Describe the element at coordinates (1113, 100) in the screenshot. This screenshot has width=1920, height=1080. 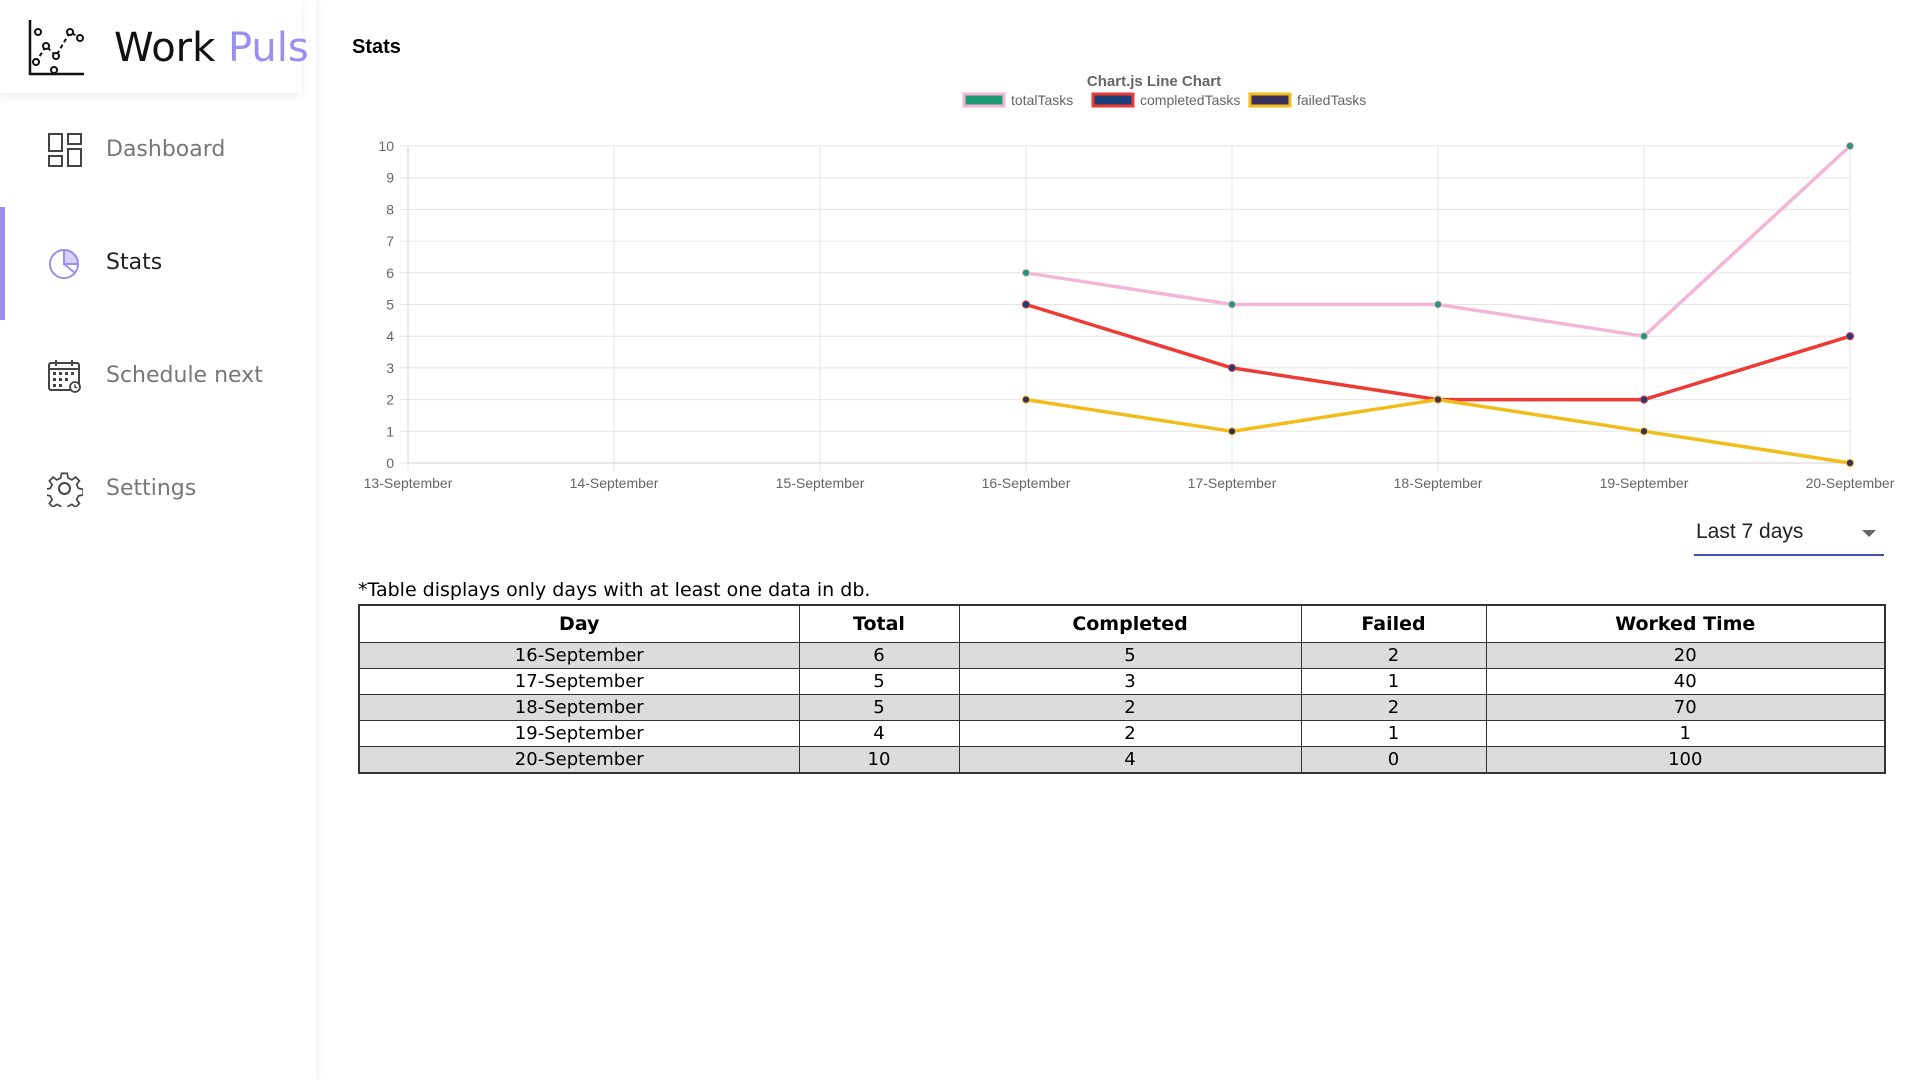
I see `legend-swatch-completedTasks` at that location.